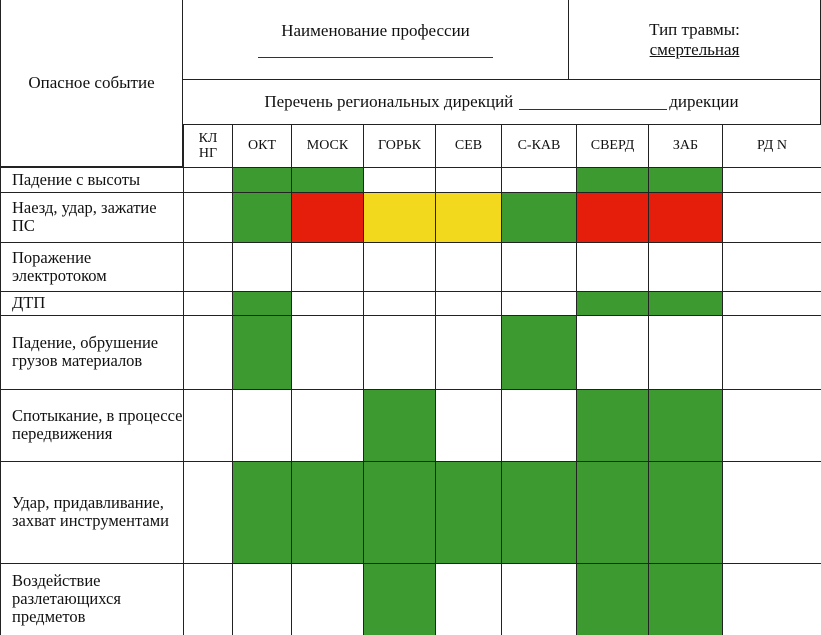 This screenshot has height=635, width=821. What do you see at coordinates (539, 146) in the screenshot?
I see `column-header-5: С-КАВ` at bounding box center [539, 146].